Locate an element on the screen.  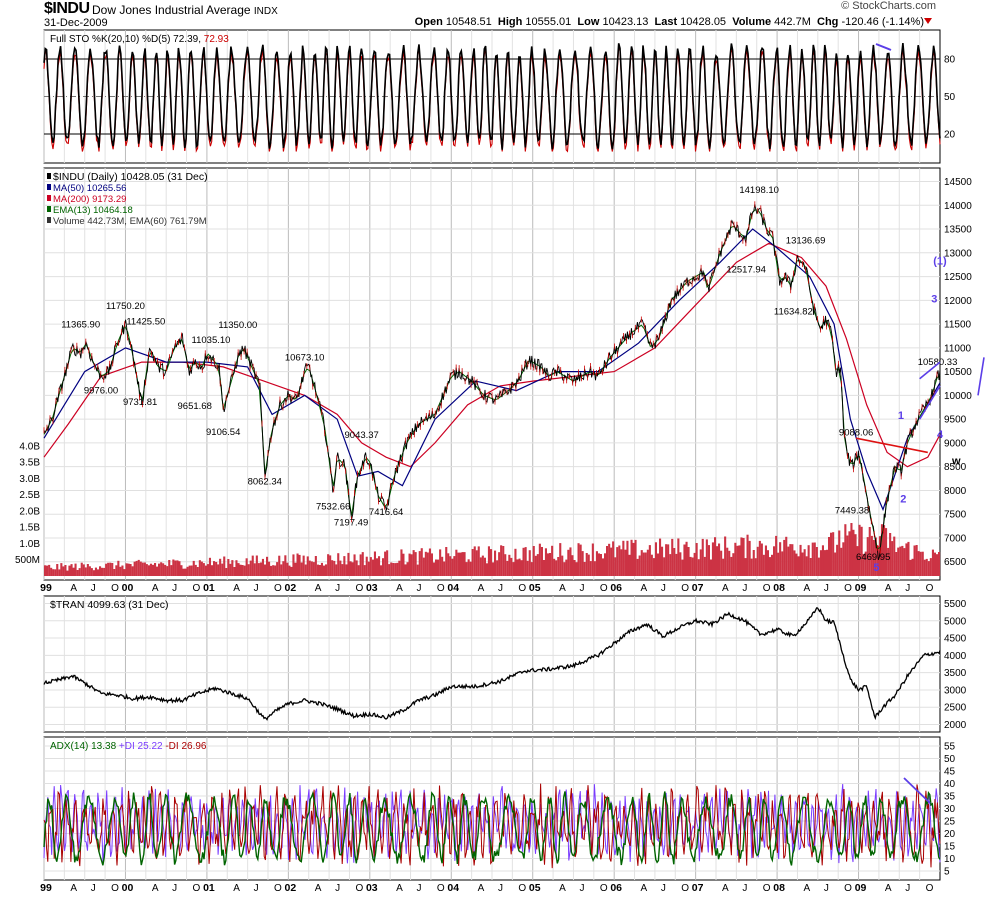
x-axis-label: 99 is located at coordinates (46, 888).